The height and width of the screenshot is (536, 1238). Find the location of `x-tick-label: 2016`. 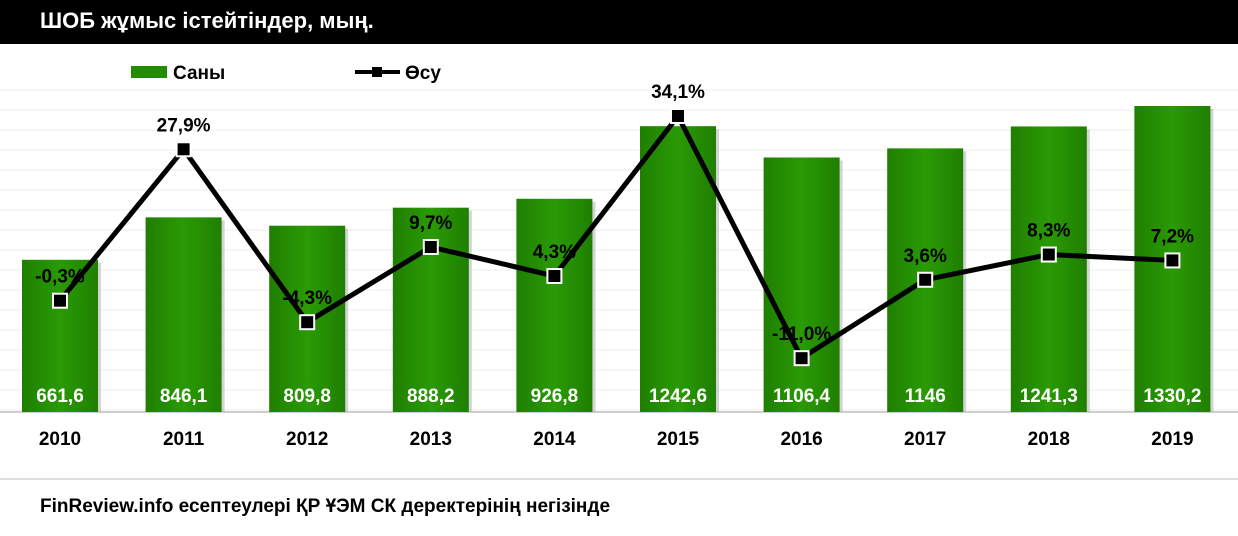

x-tick-label: 2016 is located at coordinates (801, 439).